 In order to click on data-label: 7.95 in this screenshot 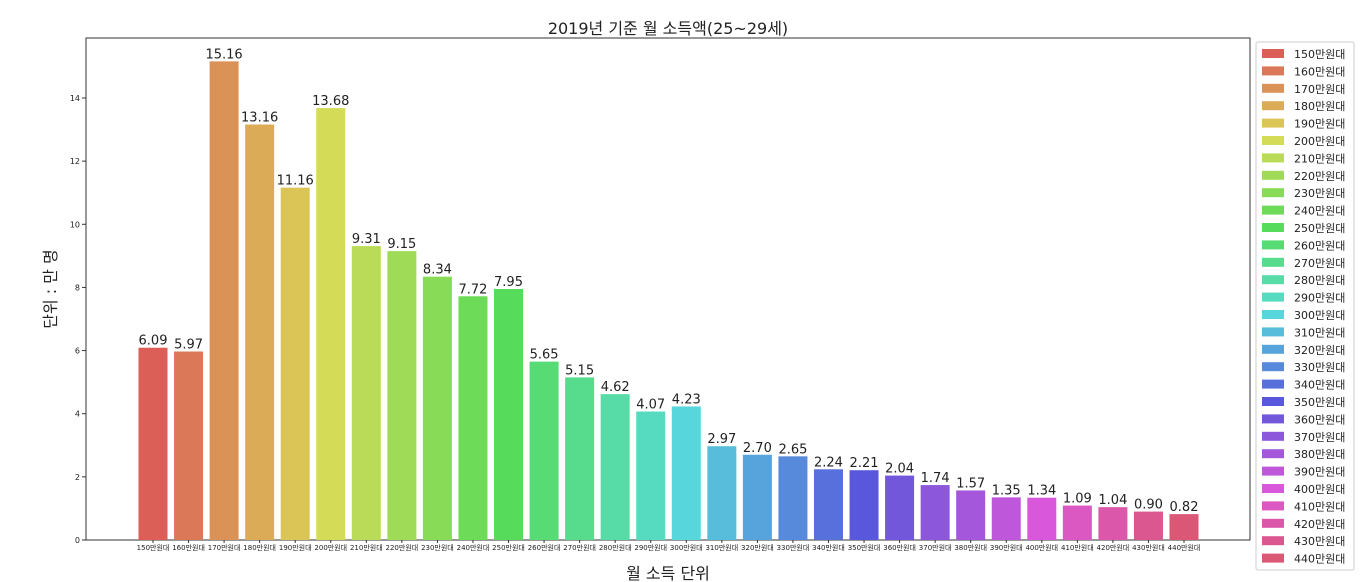, I will do `click(508, 282)`.